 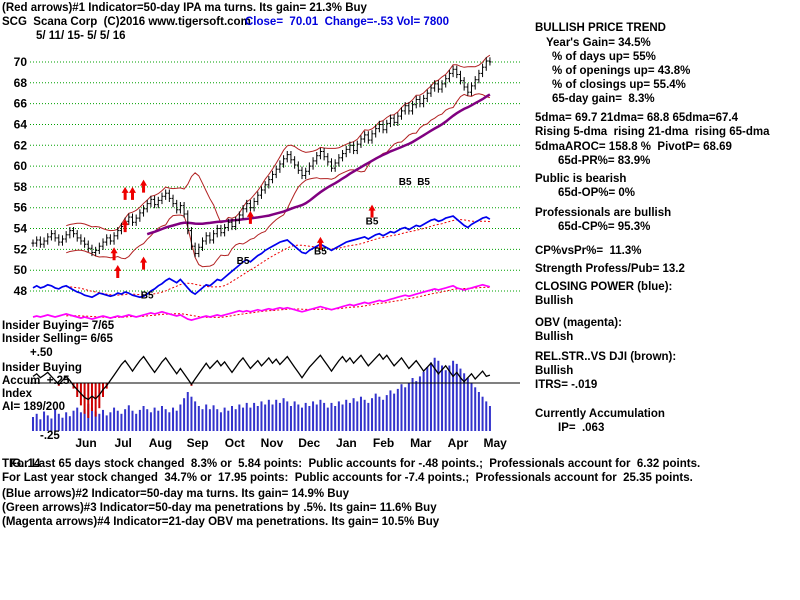 What do you see at coordinates (604, 57) in the screenshot?
I see `stat-days-up: % of days up= 55%` at bounding box center [604, 57].